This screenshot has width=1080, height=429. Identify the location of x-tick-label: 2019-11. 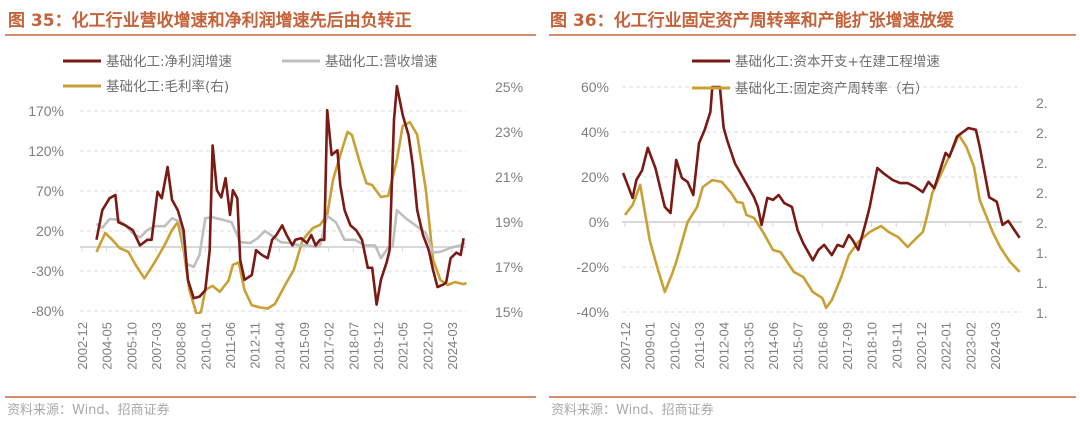
(896, 345).